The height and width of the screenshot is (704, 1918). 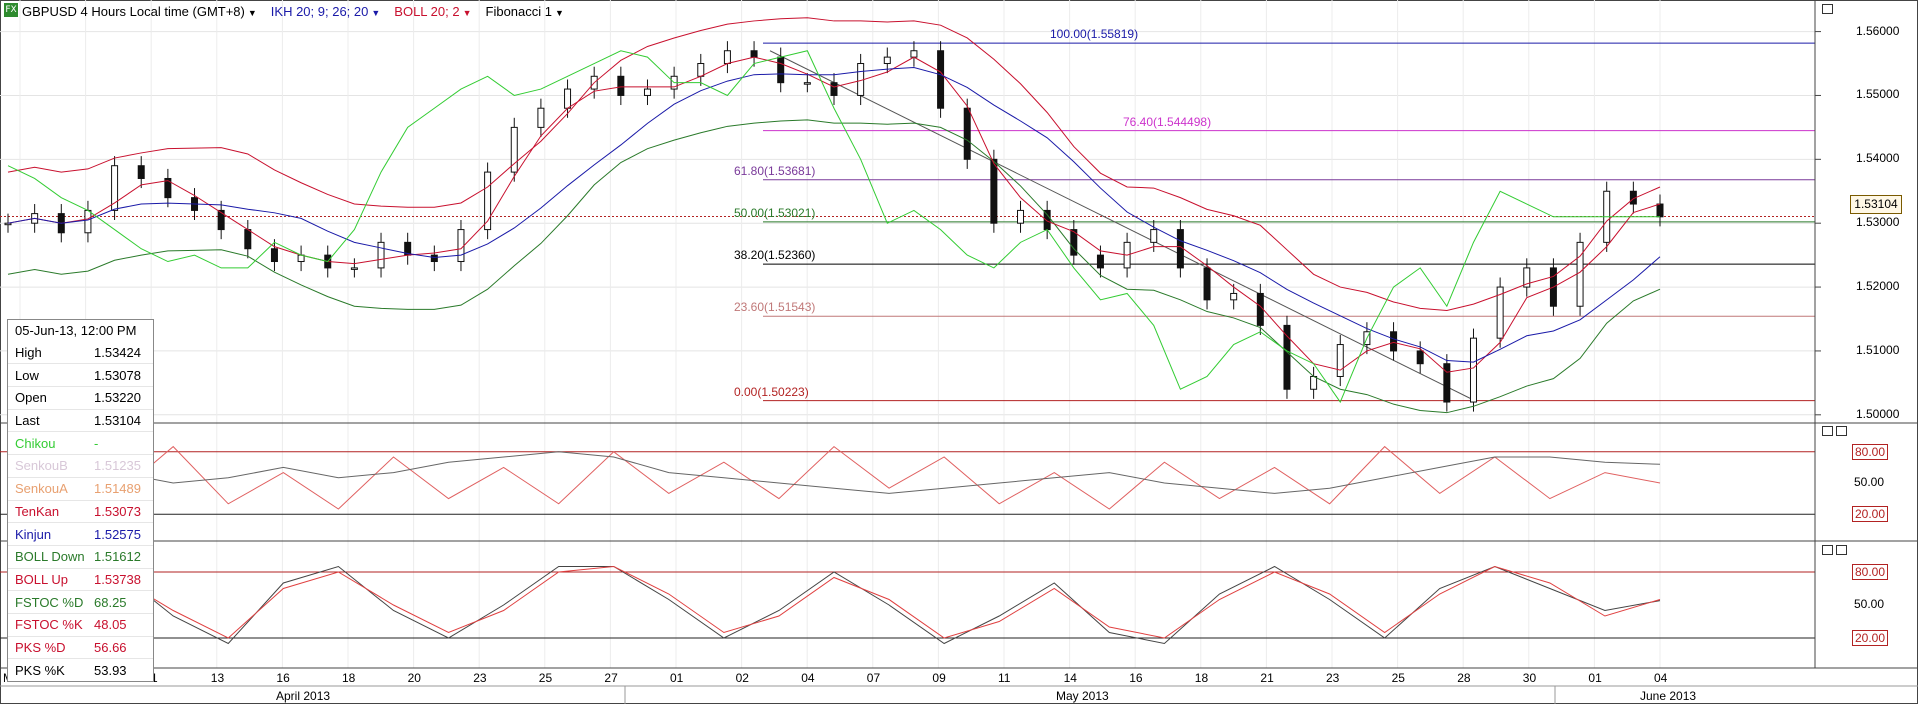 I want to click on data-window-row: Kinjun 1.52575, so click(x=80, y=533).